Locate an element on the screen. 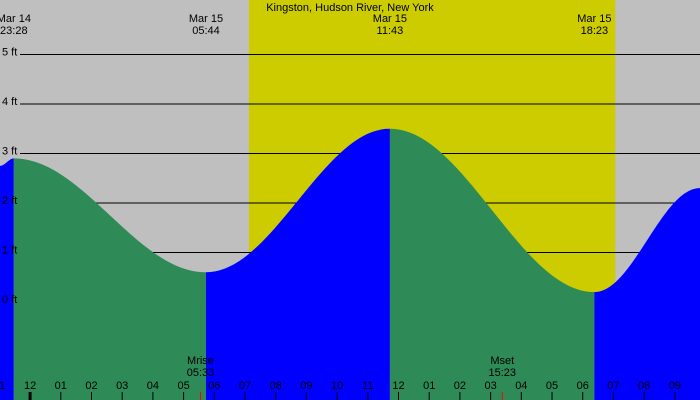 The width and height of the screenshot is (700, 400). y-tick-label: 5 ft is located at coordinates (9, 52).